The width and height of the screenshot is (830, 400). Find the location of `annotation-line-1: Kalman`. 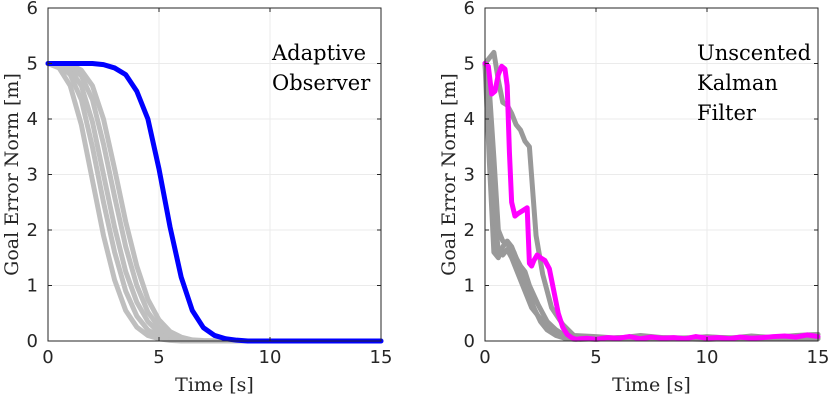

annotation-line-1: Kalman is located at coordinates (737, 83).